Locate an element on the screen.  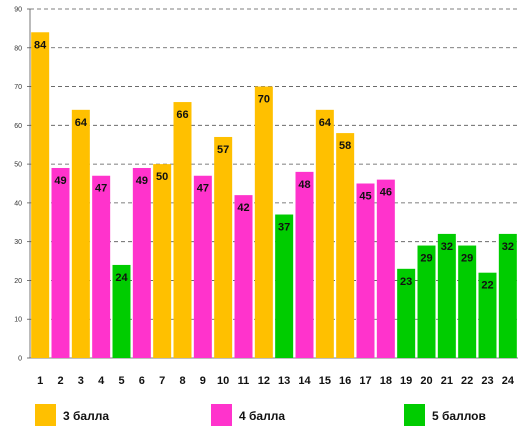
x-tick-label: 20 is located at coordinates (426, 381).